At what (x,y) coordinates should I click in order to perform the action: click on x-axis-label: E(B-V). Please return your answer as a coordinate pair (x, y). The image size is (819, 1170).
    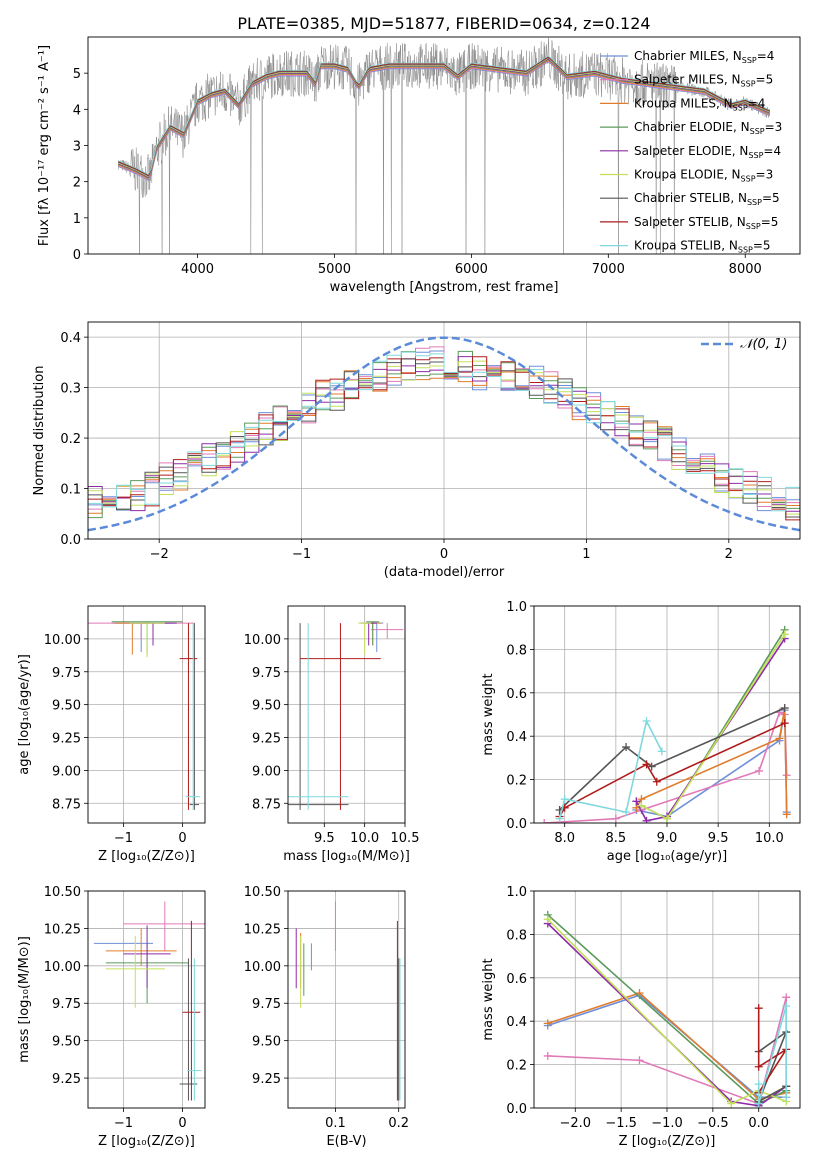
    Looking at the image, I should click on (346, 1141).